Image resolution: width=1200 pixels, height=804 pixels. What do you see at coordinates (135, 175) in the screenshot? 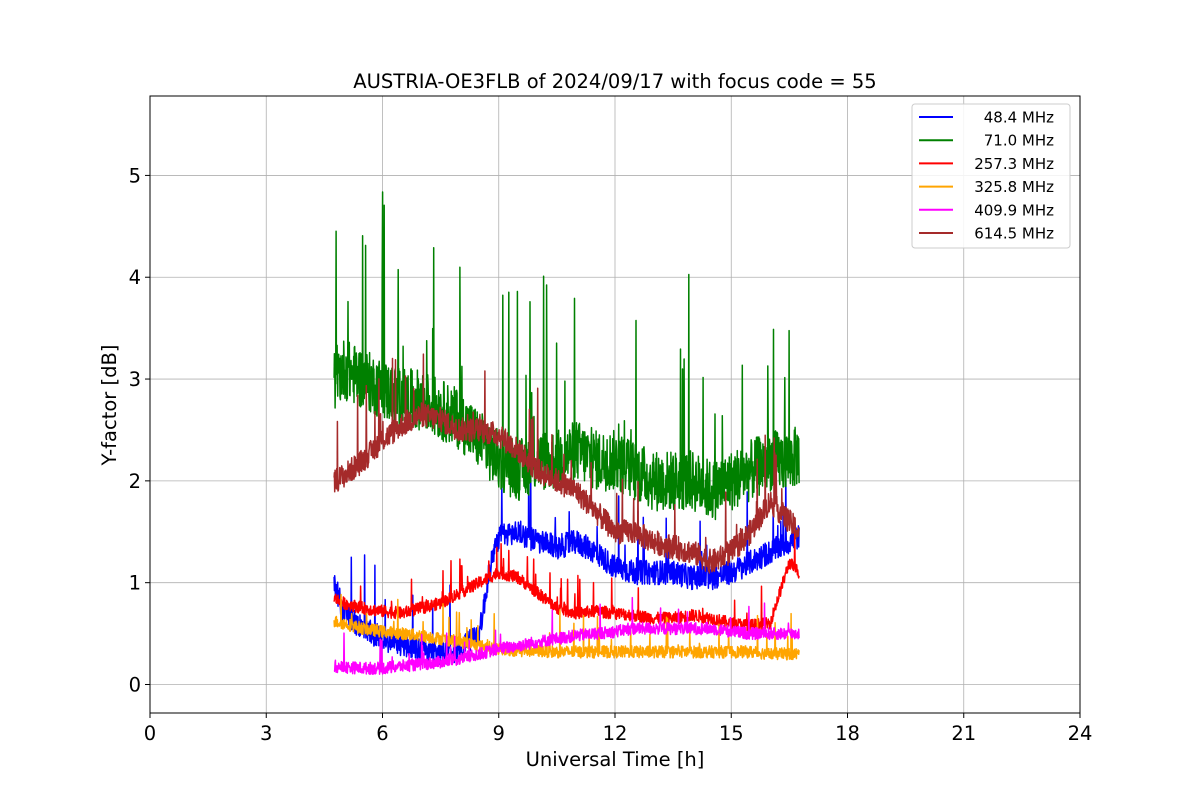
I see `y-tick-label: 5` at bounding box center [135, 175].